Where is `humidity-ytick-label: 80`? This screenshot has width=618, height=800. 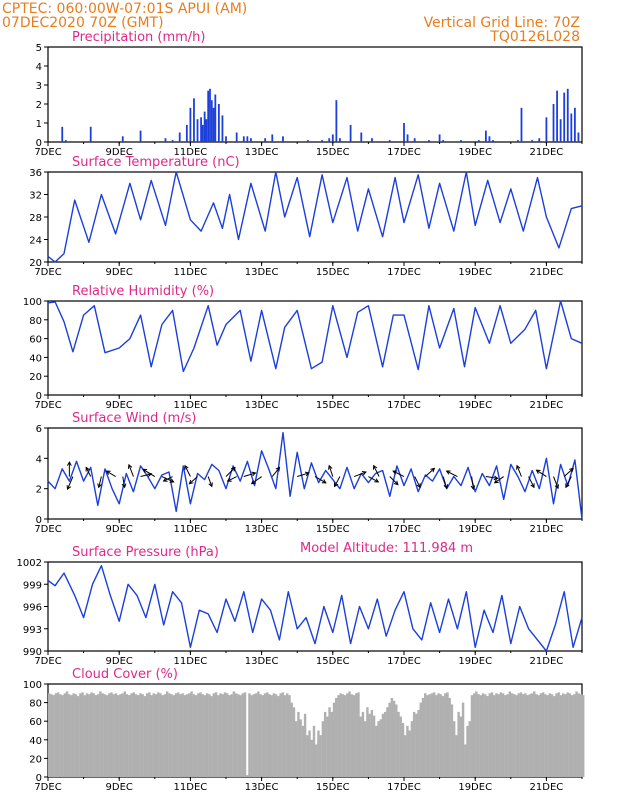 humidity-ytick-label: 80 is located at coordinates (35, 321).